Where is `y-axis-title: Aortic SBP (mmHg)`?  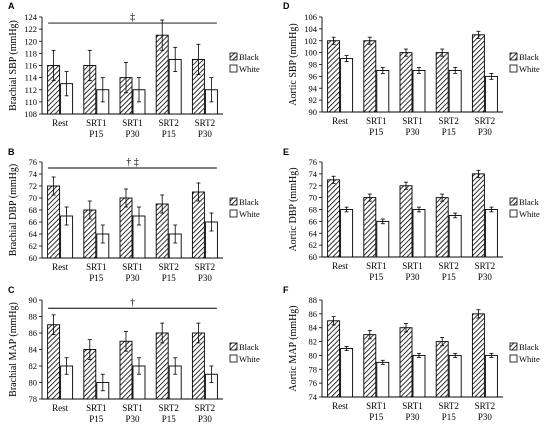
y-axis-title: Aortic SBP (mmHg) is located at coordinates (293, 64).